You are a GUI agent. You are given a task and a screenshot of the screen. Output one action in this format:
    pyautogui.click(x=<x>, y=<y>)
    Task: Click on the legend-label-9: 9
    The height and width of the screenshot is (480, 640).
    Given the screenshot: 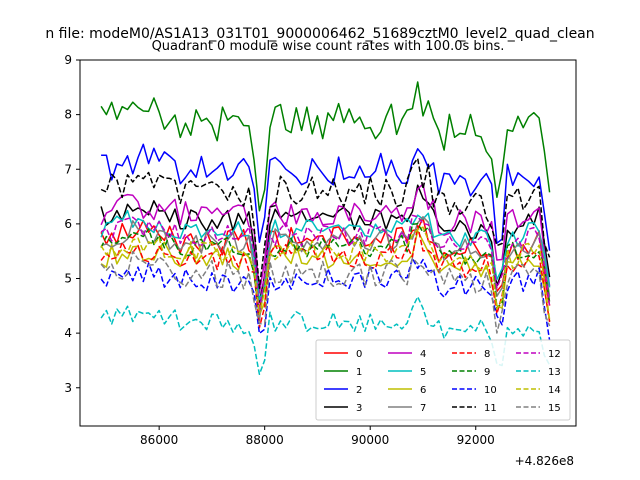 What is the action you would take?
    pyautogui.click(x=487, y=372)
    